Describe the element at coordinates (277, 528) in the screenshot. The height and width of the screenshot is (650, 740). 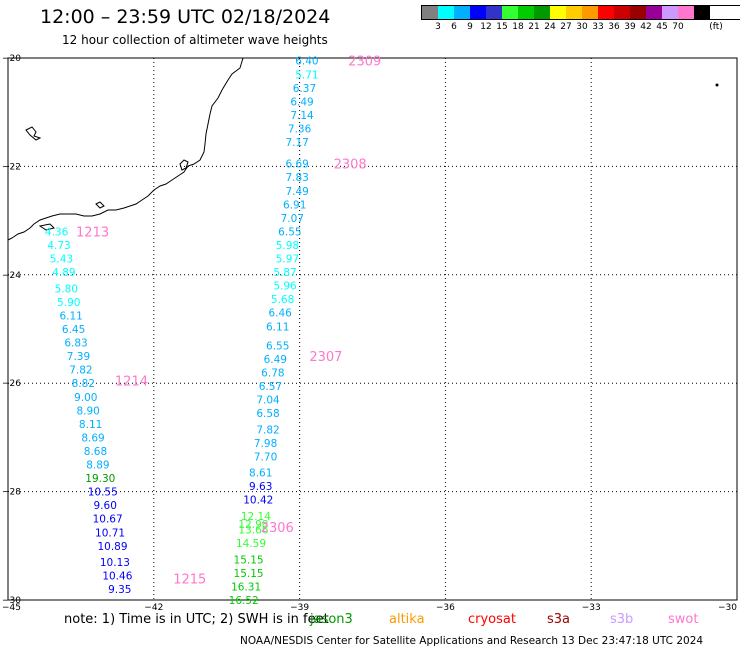
I see `pass-label: 2306` at that location.